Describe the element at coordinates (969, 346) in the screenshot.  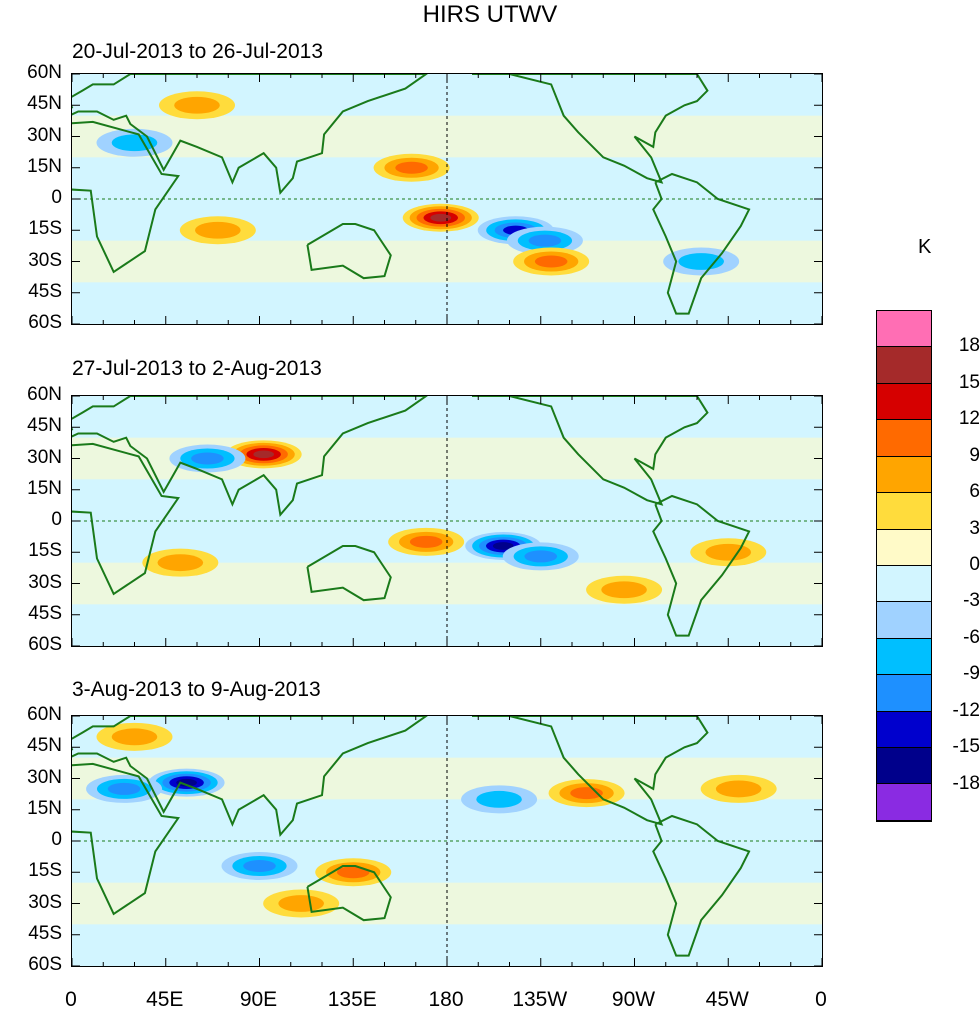
I see `colorbar-label: 18` at that location.